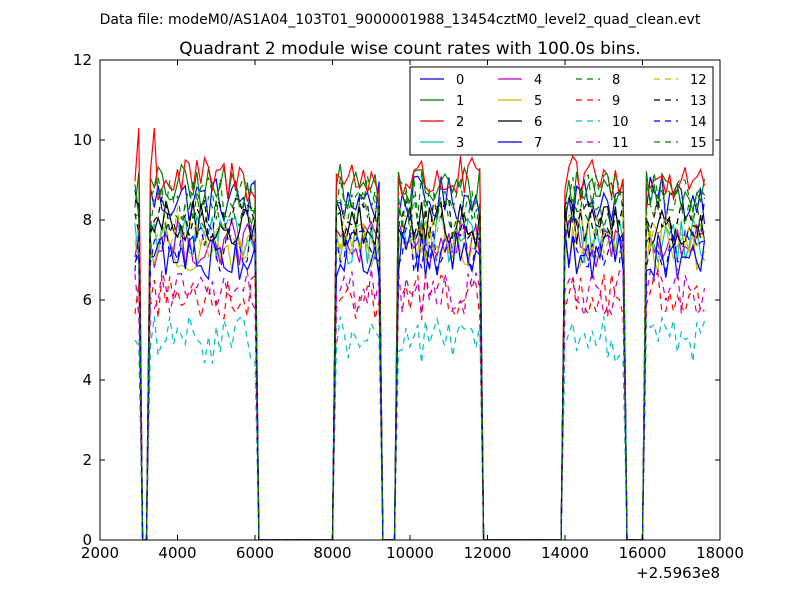 The image size is (800, 604). I want to click on legend-box, so click(561, 111).